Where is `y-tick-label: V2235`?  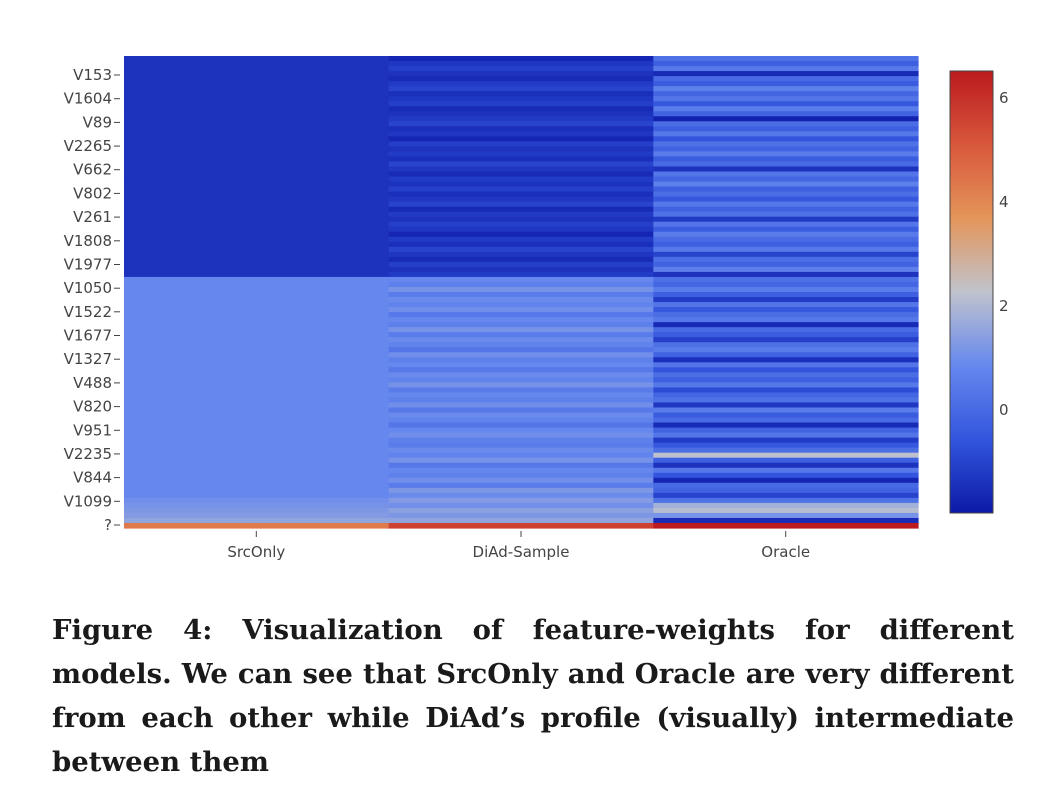 y-tick-label: V2235 is located at coordinates (88, 454).